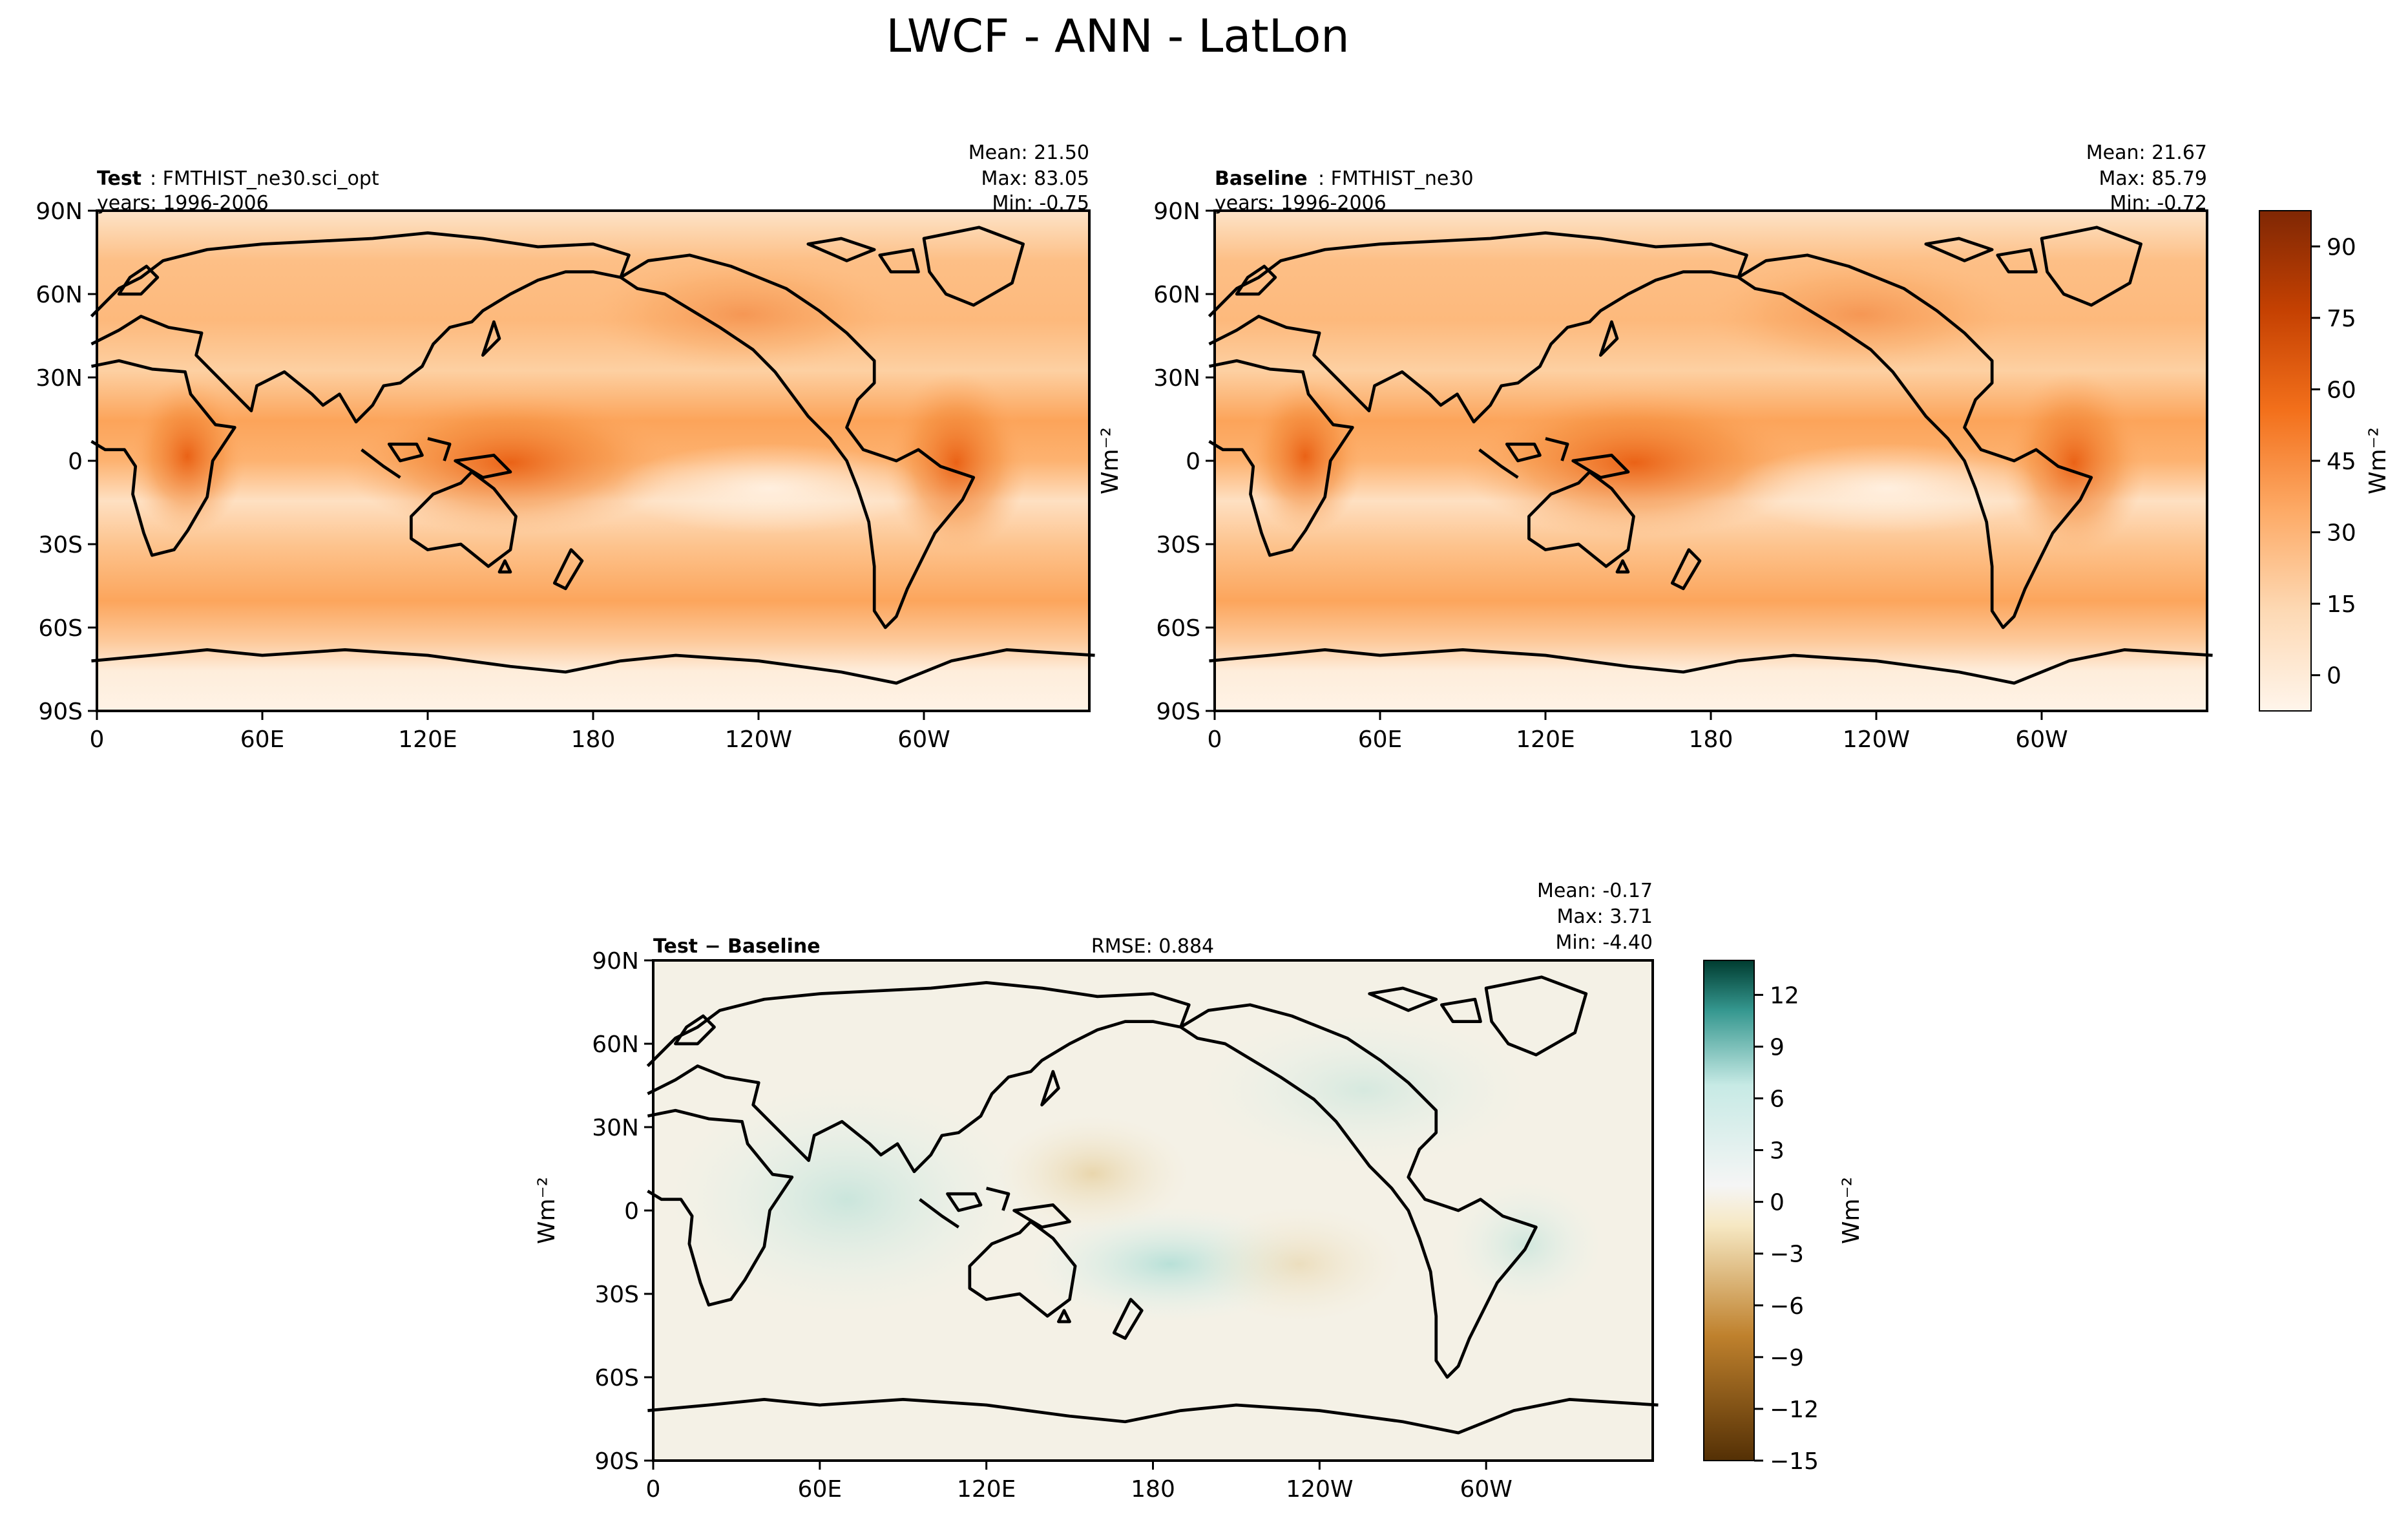 This screenshot has height=1522, width=2408. I want to click on baseline-lat-axis: 90N 60N 30N 0 30S 60S 90S, so click(1184, 461).